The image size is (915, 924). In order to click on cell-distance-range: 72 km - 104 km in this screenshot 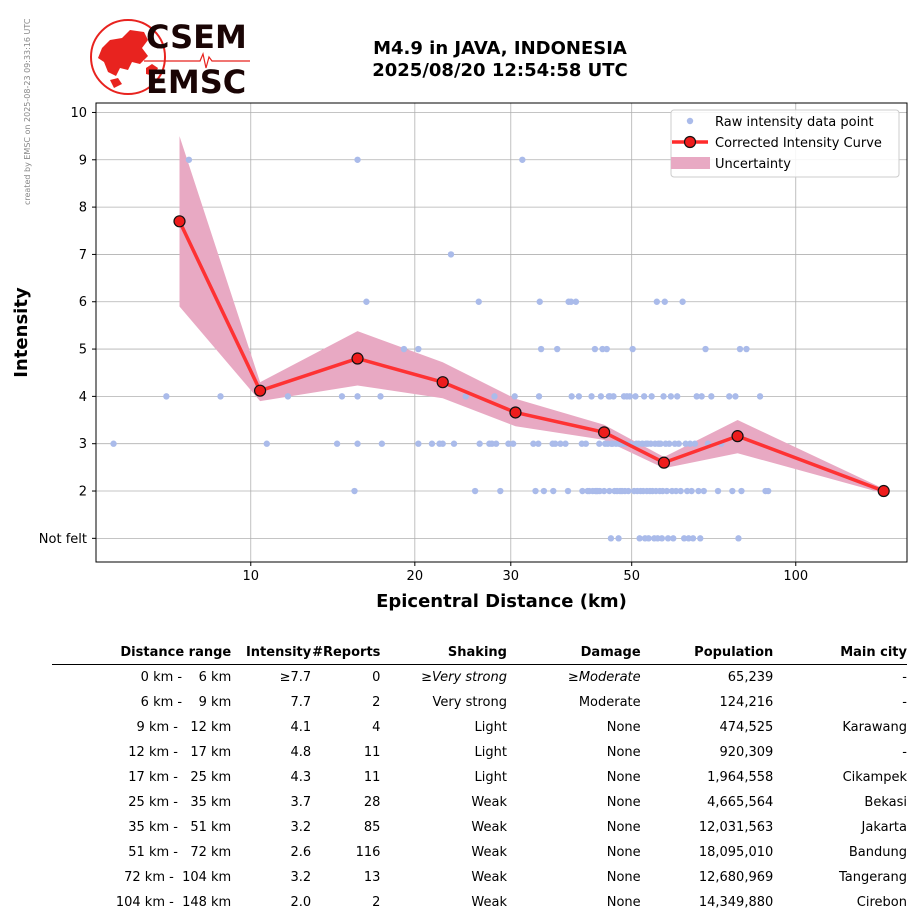, I will do `click(176, 877)`.